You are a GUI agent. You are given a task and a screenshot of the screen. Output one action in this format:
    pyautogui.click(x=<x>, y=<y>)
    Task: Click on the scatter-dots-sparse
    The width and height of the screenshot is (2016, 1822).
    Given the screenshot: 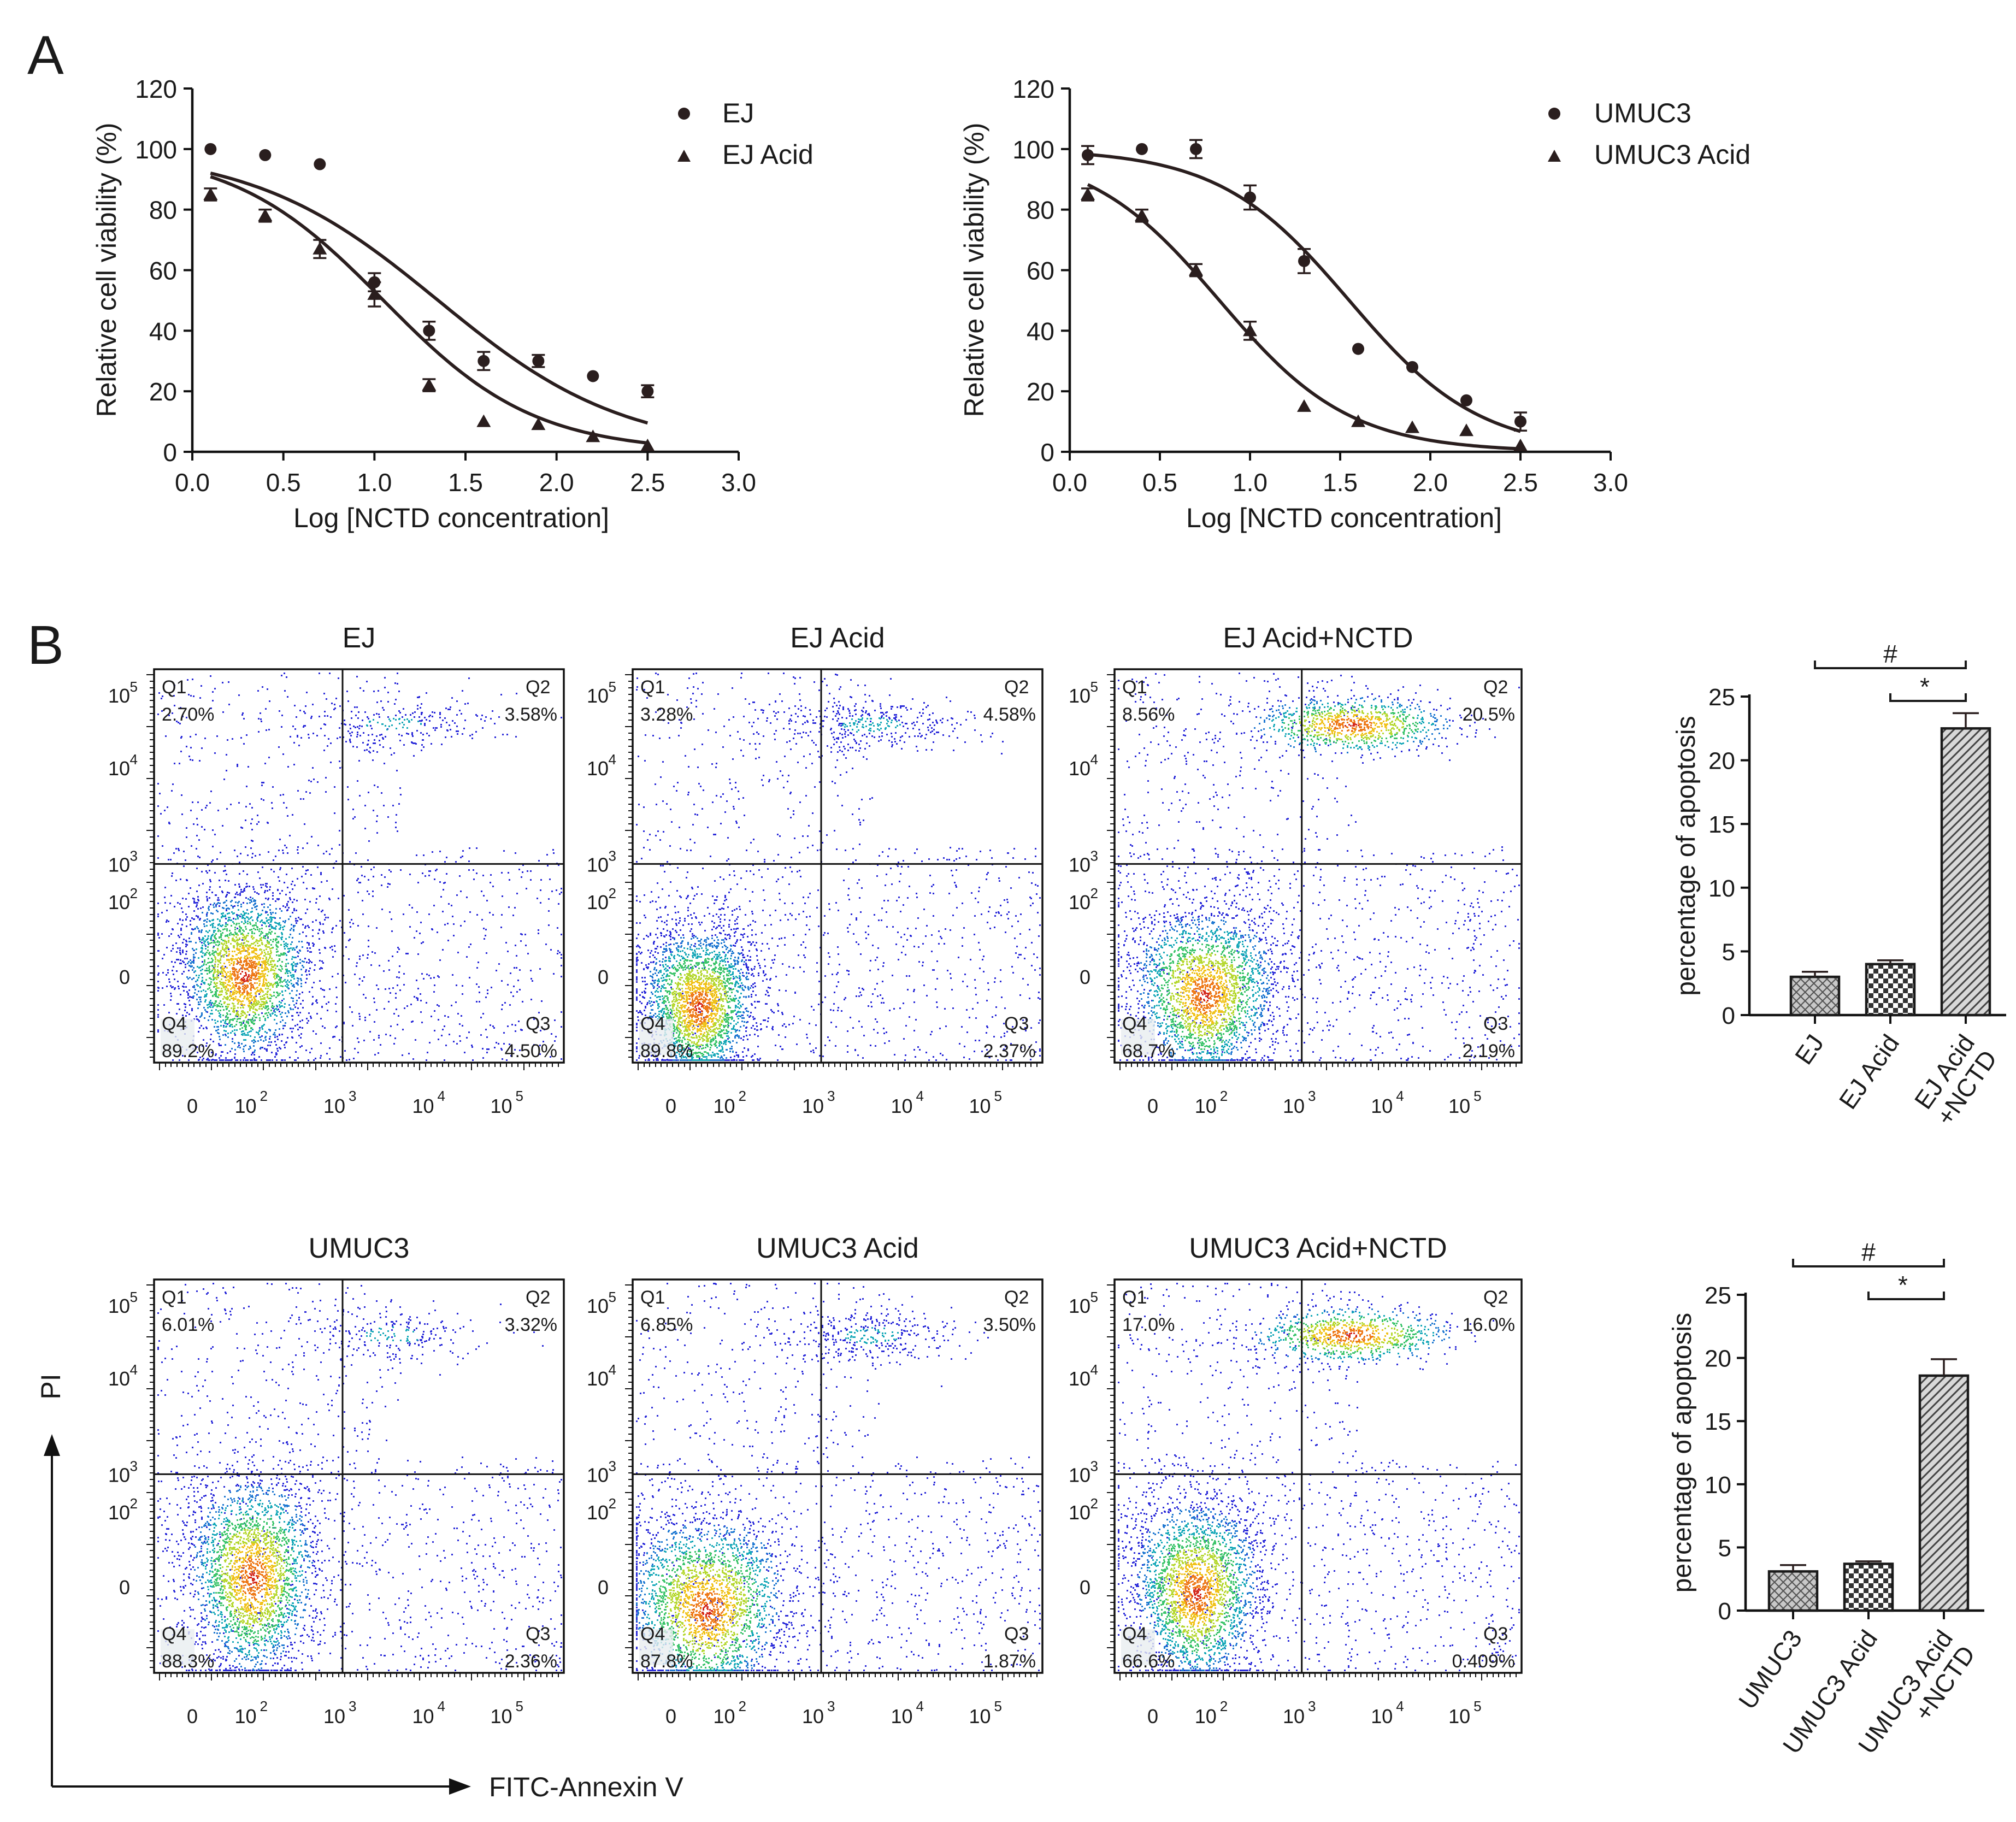 What is the action you would take?
    pyautogui.click(x=1319, y=1477)
    